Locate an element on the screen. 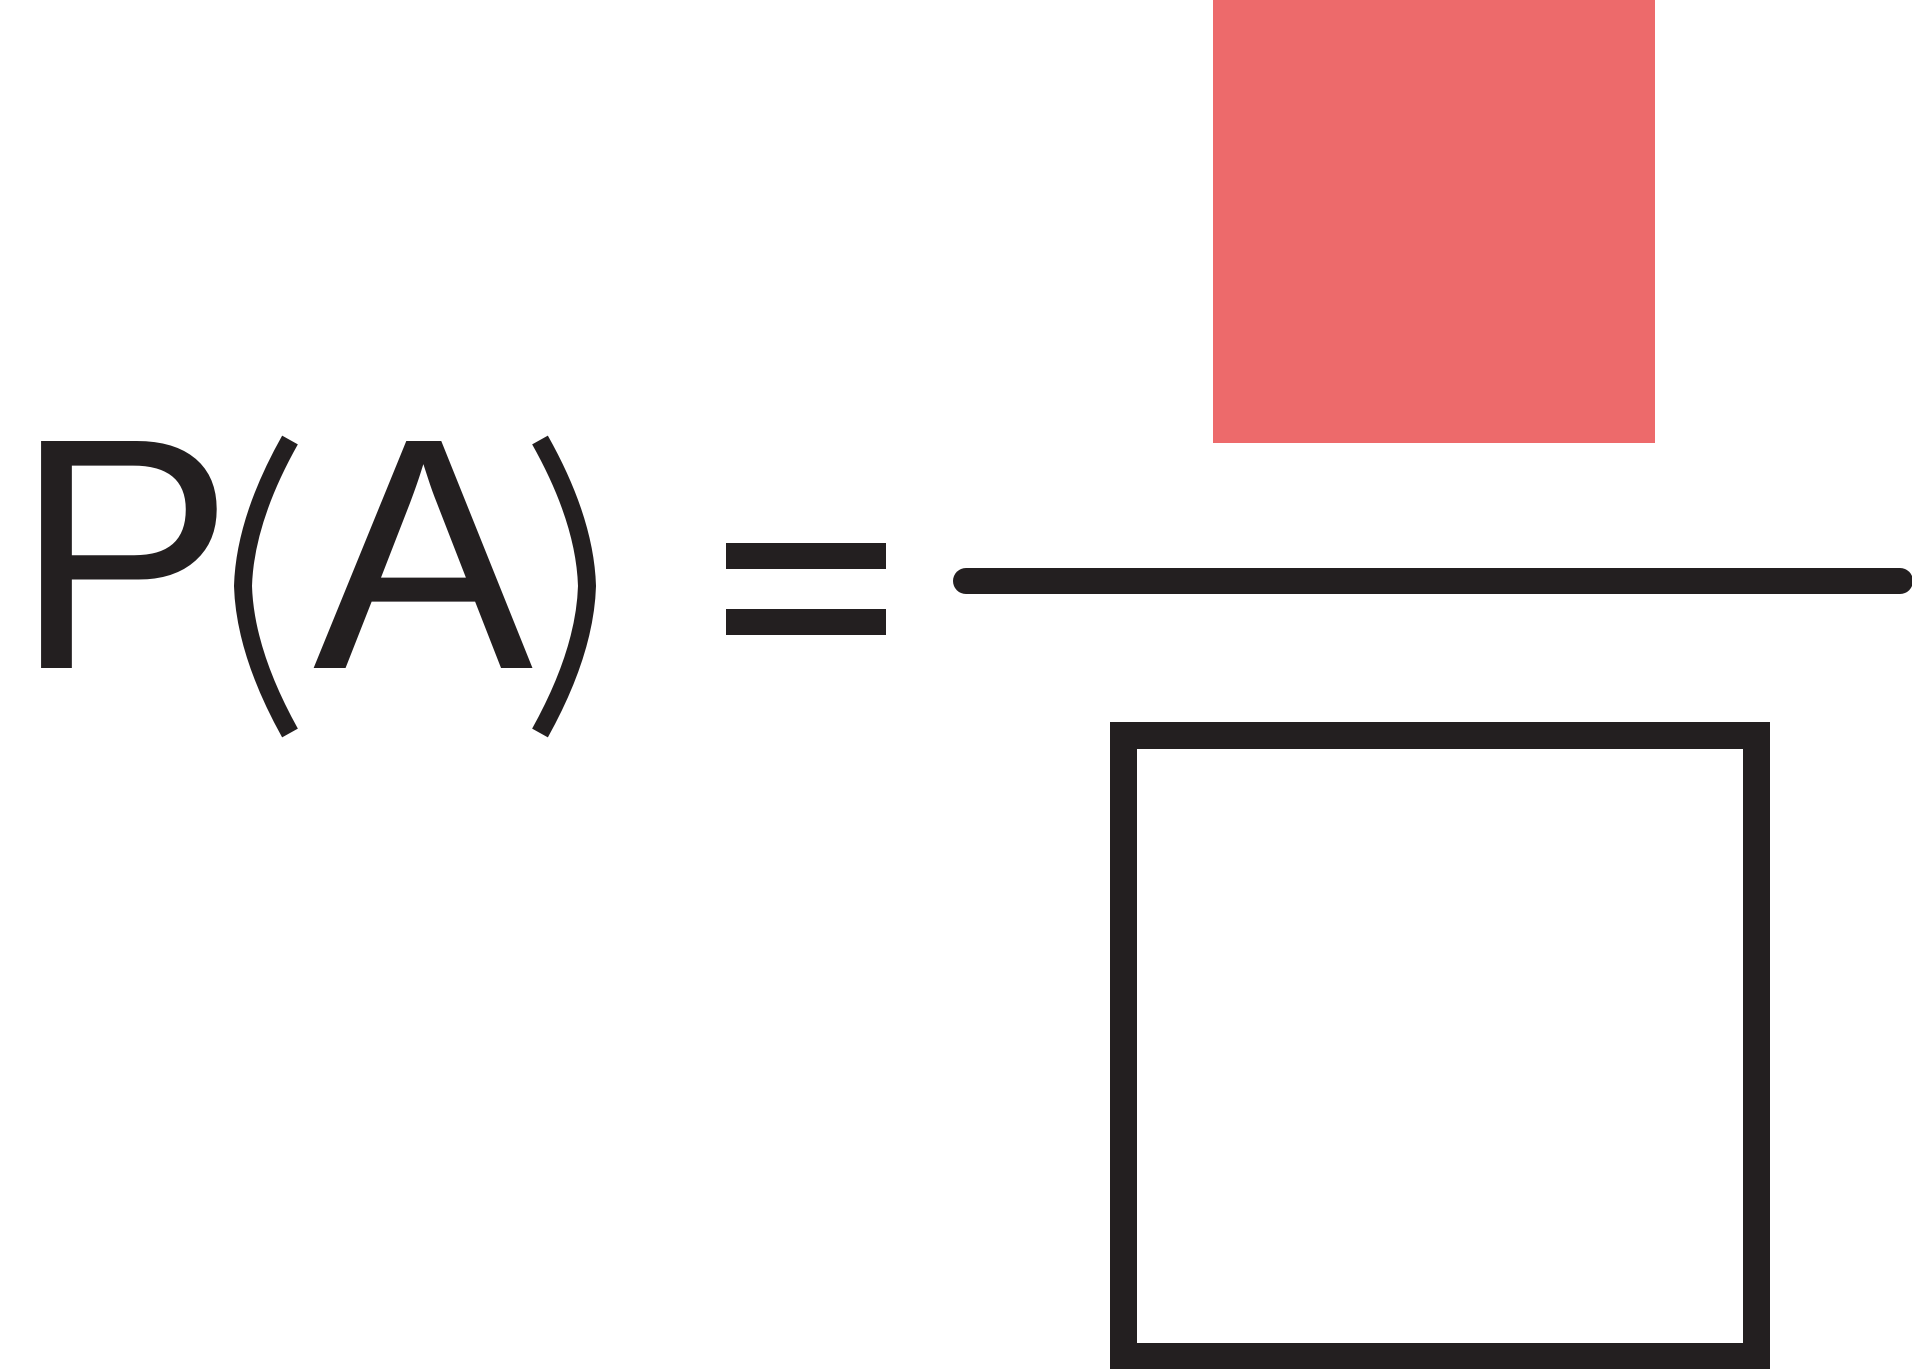  equals-bar-top is located at coordinates (806, 556).